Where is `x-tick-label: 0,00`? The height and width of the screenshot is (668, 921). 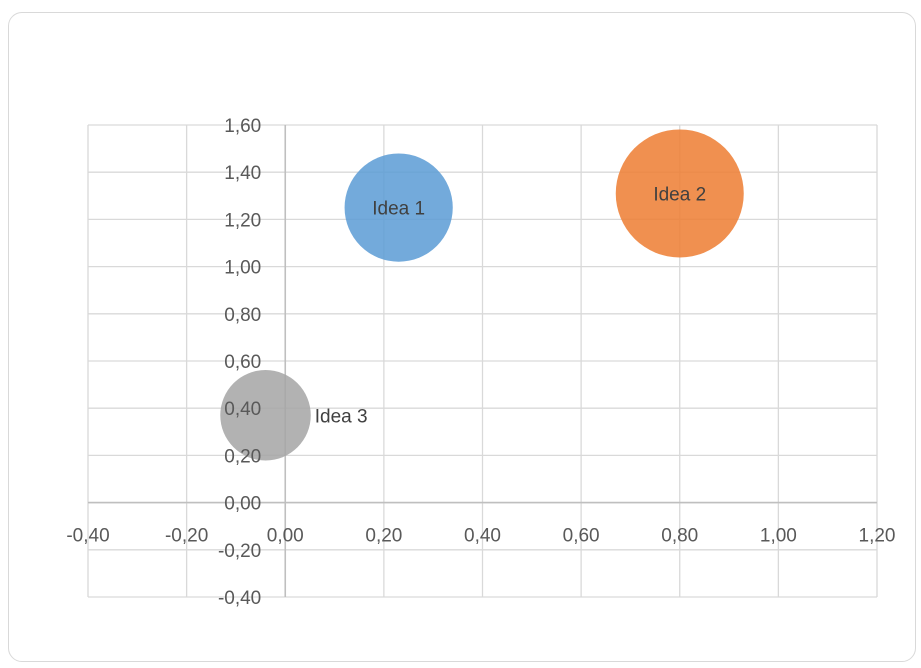
x-tick-label: 0,00 is located at coordinates (285, 536).